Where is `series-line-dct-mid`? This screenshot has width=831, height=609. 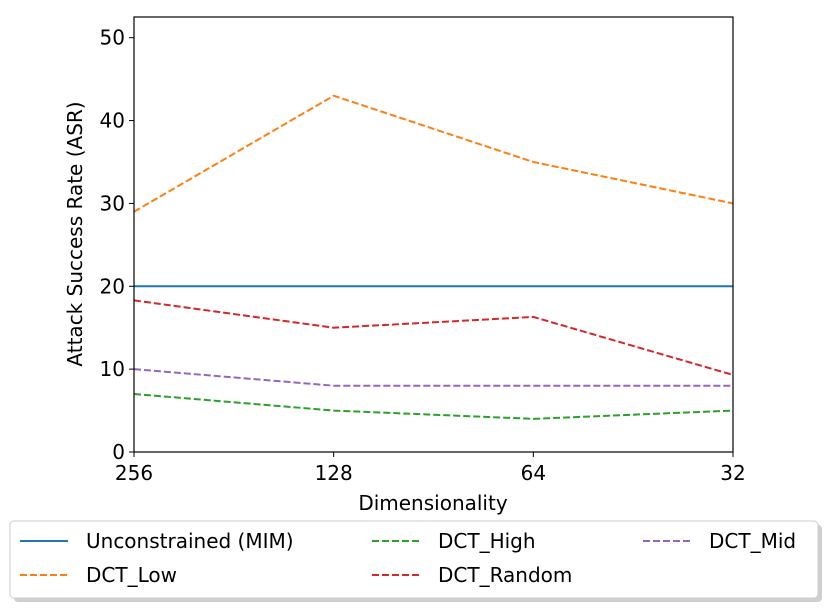 series-line-dct-mid is located at coordinates (433, 377).